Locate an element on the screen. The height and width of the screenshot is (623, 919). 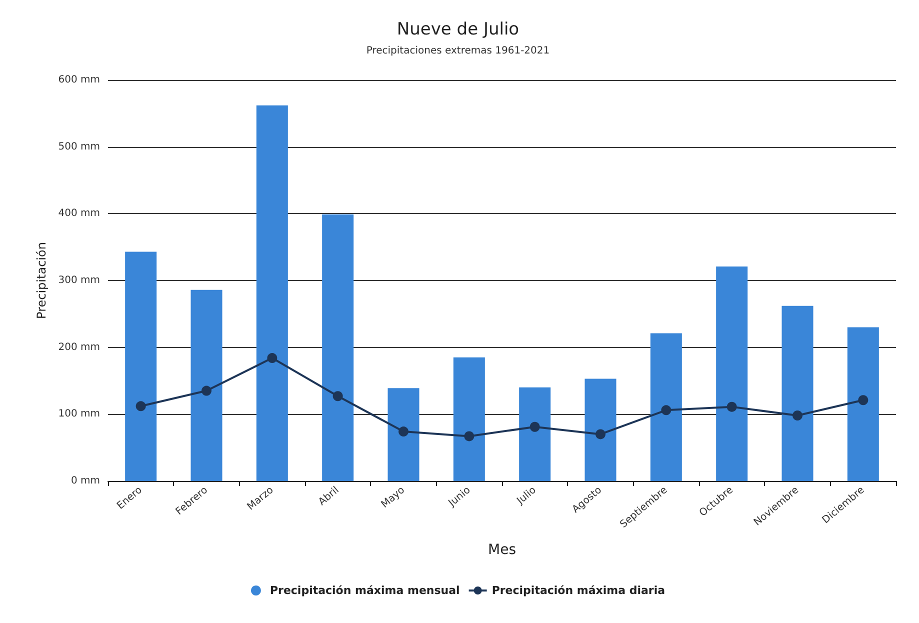
y-tick-label: 200 mm is located at coordinates (79, 347).